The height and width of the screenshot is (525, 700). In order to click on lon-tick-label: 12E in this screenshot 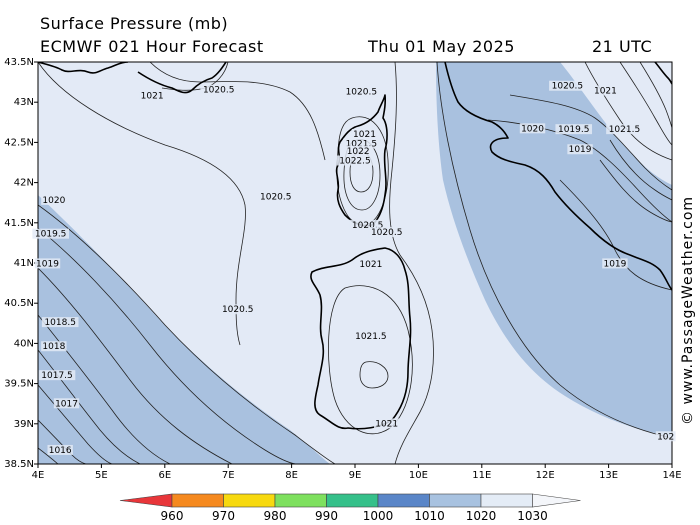, I will do `click(545, 475)`.